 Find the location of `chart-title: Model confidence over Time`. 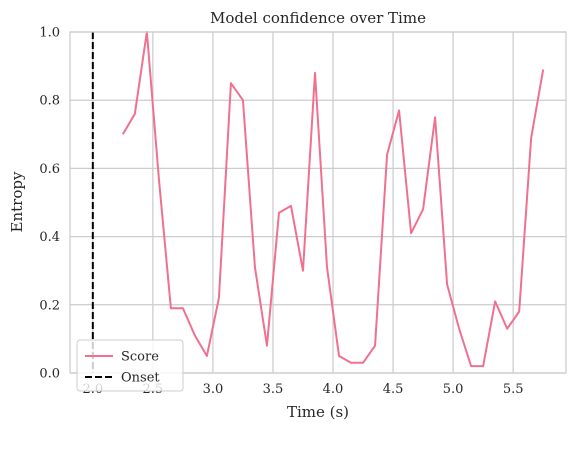

chart-title: Model confidence over Time is located at coordinates (318, 18).